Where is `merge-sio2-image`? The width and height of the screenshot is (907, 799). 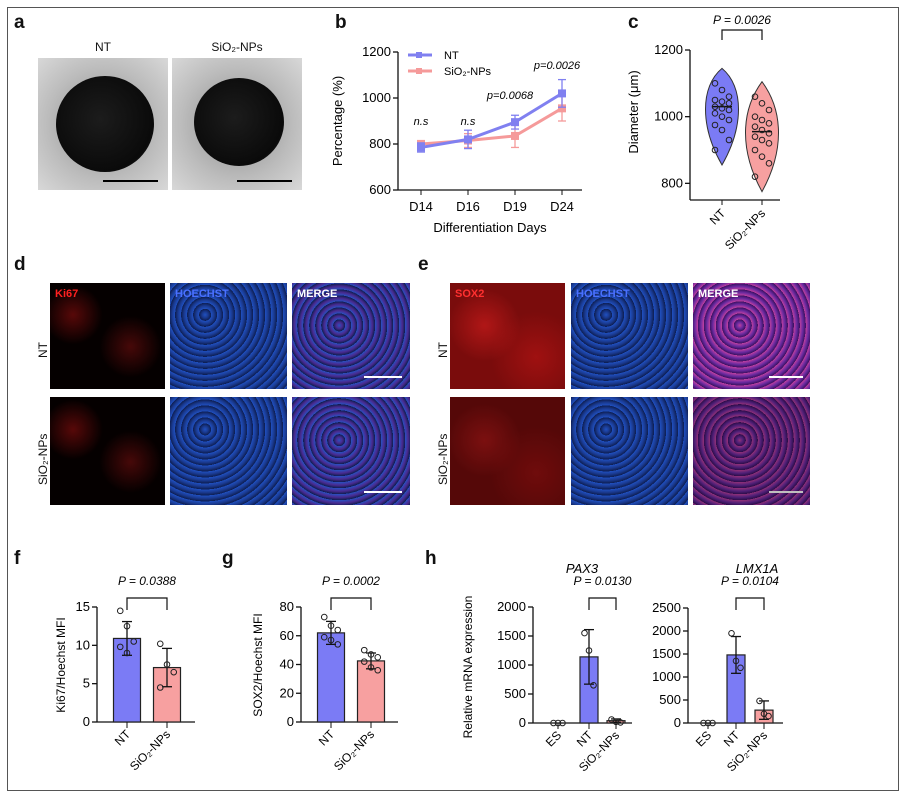
merge-sio2-image is located at coordinates (351, 451).